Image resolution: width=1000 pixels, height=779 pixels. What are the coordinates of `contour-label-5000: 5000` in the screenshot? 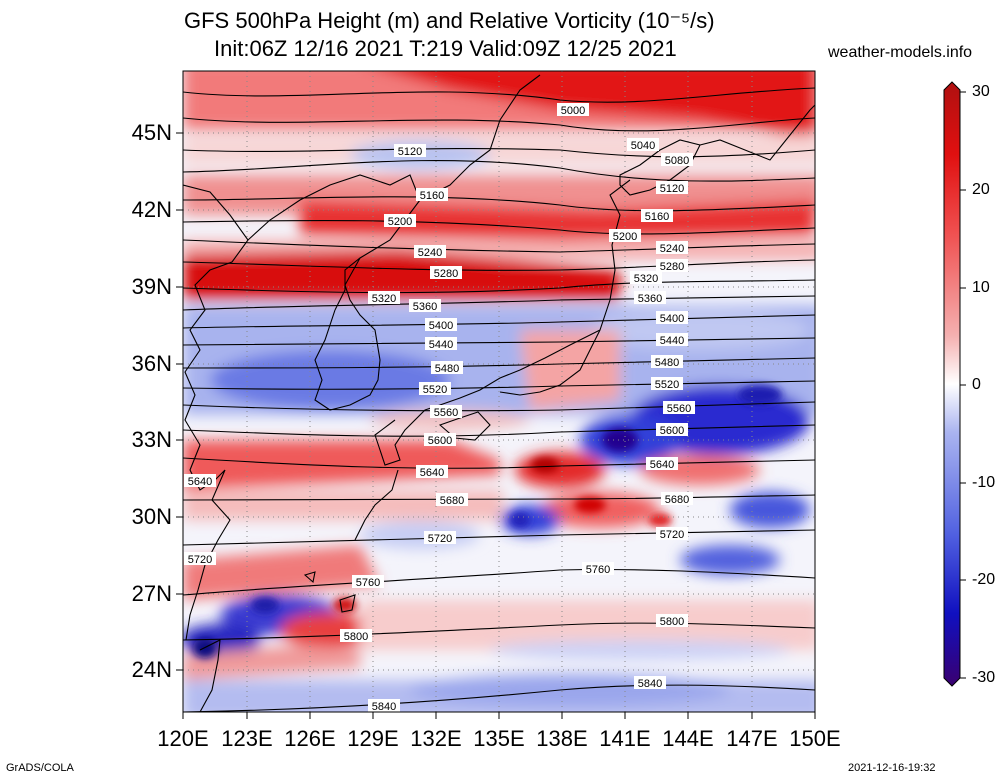 It's located at (573, 111).